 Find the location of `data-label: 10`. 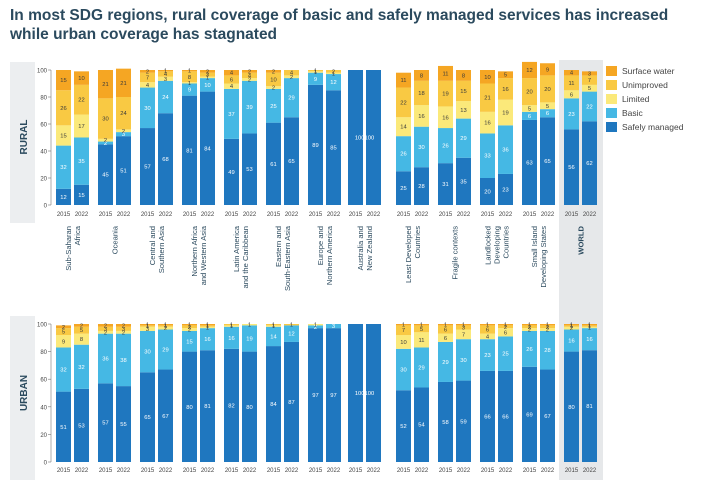

data-label: 10 is located at coordinates (487, 78).